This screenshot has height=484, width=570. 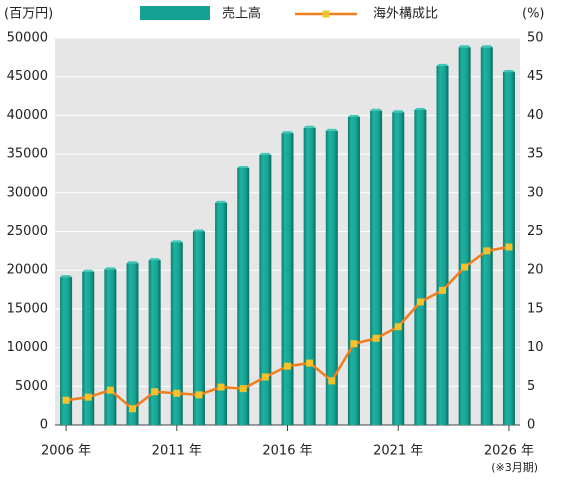 What do you see at coordinates (531, 425) in the screenshot?
I see `y2-tick-label: 0` at bounding box center [531, 425].